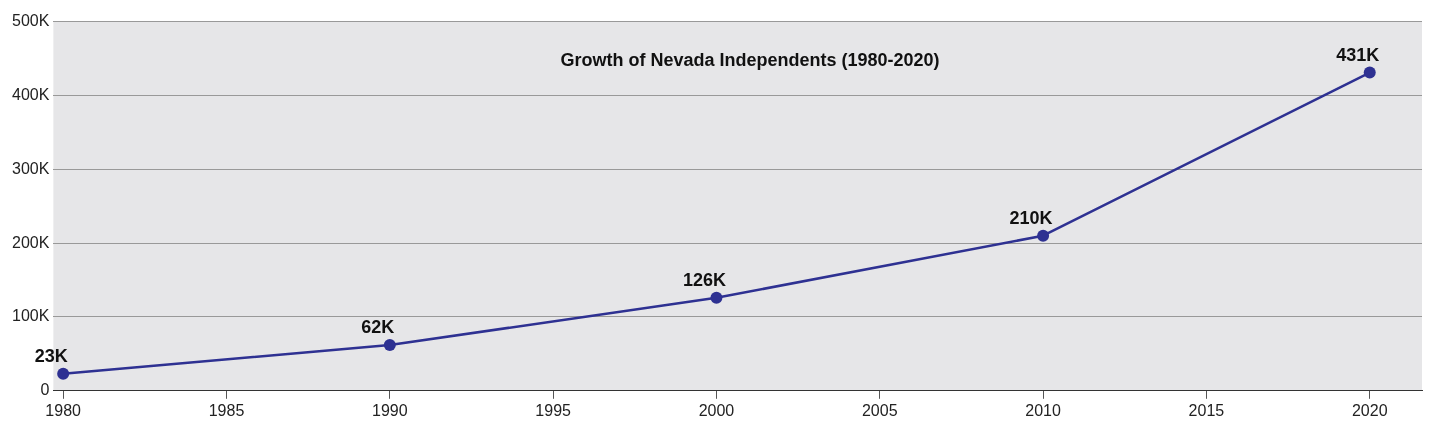 This screenshot has width=1440, height=424. Describe the element at coordinates (879, 410) in the screenshot. I see `x-tick-label: 2005` at that location.